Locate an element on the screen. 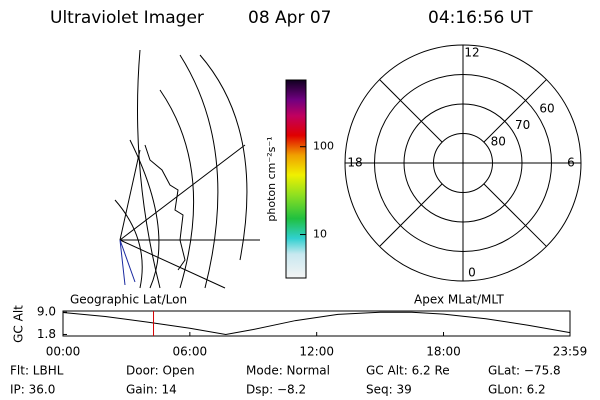 Image resolution: width=600 pixels, height=400 pixels. colorbar-tick-label: 100 is located at coordinates (323, 146).